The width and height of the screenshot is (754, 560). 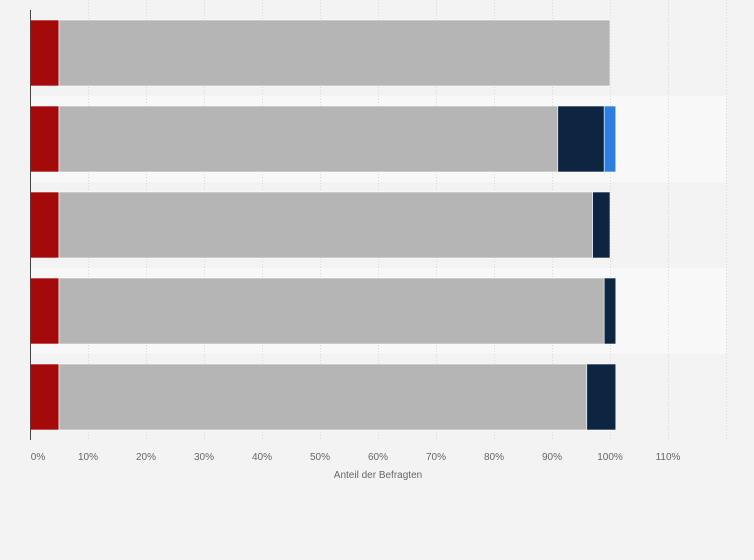 What do you see at coordinates (552, 457) in the screenshot?
I see `x-tick-label: 90%` at bounding box center [552, 457].